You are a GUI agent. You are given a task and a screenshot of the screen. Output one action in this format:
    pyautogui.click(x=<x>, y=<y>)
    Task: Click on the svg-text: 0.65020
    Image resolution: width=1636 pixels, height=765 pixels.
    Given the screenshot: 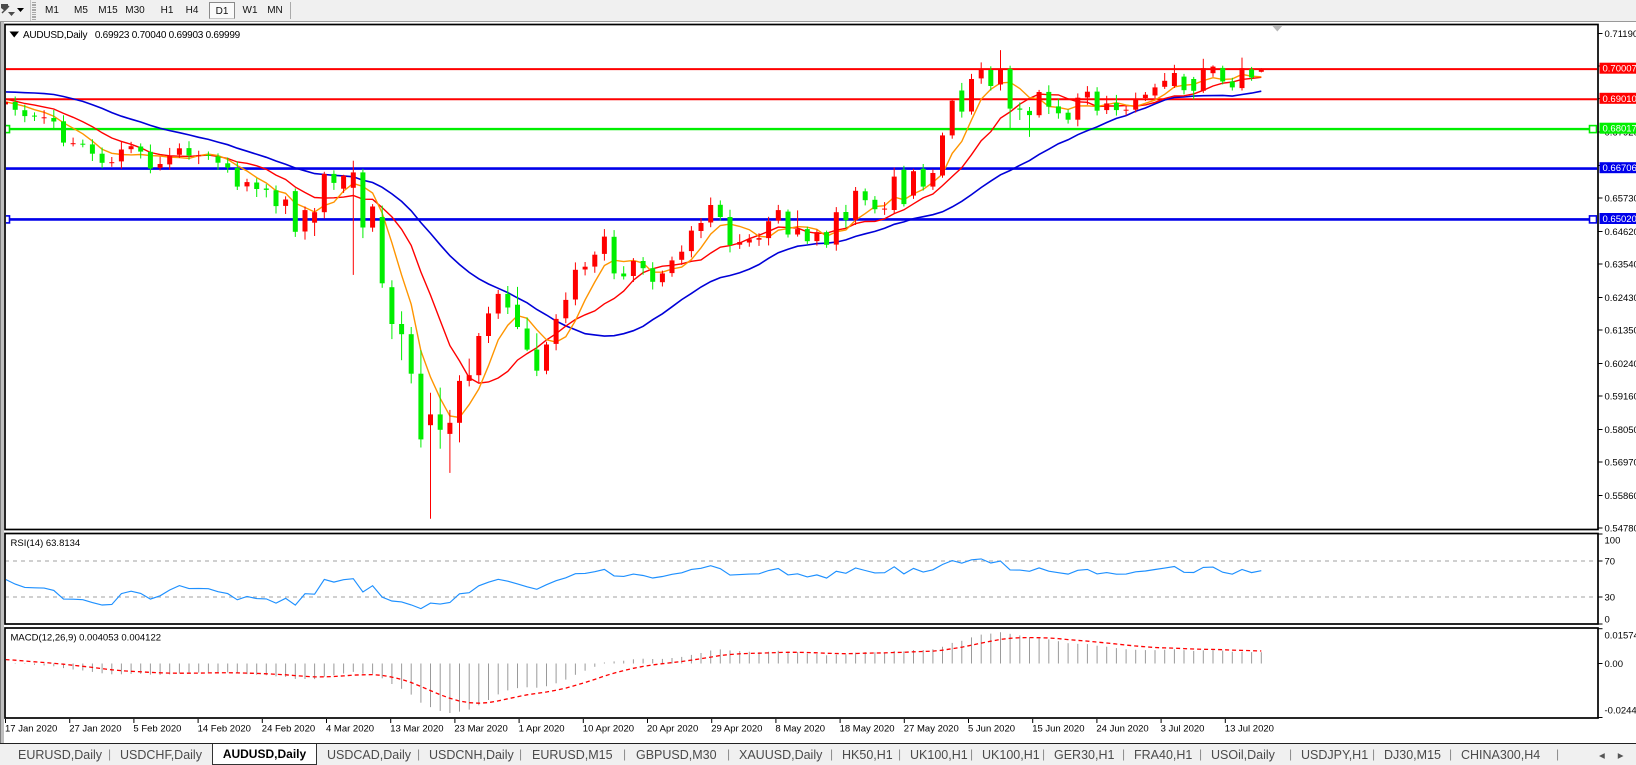 What is the action you would take?
    pyautogui.click(x=1619, y=219)
    